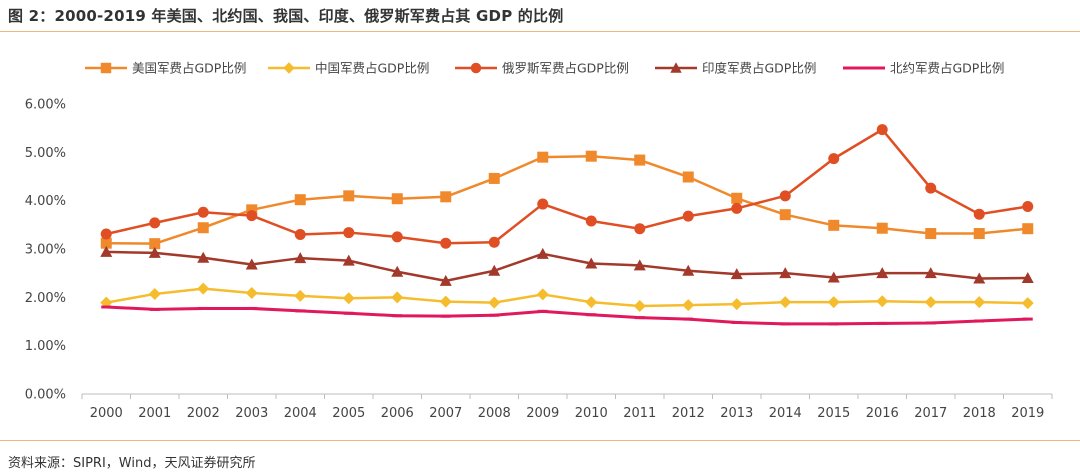 The height and width of the screenshot is (476, 1080). Describe the element at coordinates (736, 413) in the screenshot. I see `x-tick-label: 2013` at that location.